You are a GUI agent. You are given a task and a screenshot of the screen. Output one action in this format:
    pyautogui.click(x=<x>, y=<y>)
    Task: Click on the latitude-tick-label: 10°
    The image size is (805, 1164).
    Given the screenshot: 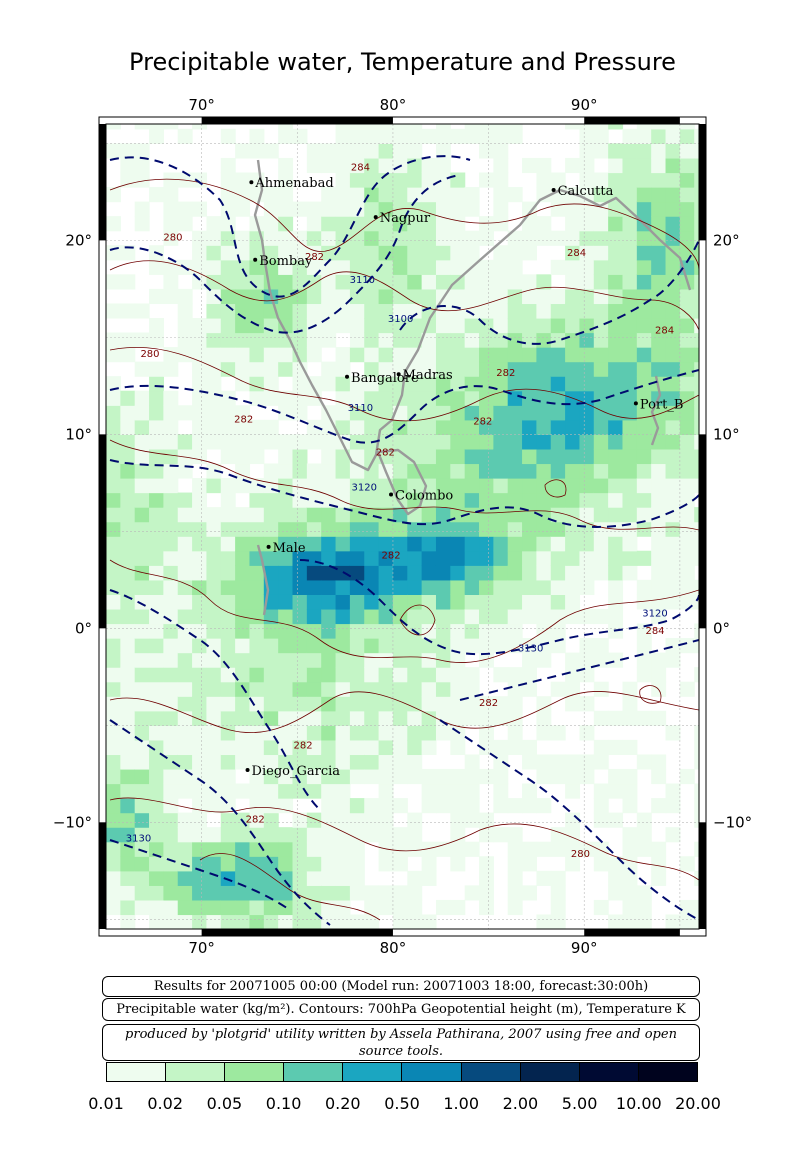 What is the action you would take?
    pyautogui.click(x=726, y=434)
    